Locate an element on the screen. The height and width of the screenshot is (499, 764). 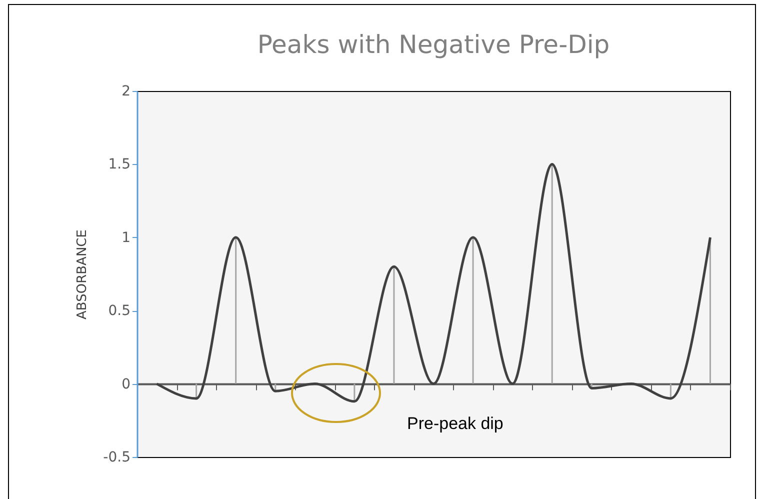
y-tick-label: -0.5 is located at coordinates (116, 458).